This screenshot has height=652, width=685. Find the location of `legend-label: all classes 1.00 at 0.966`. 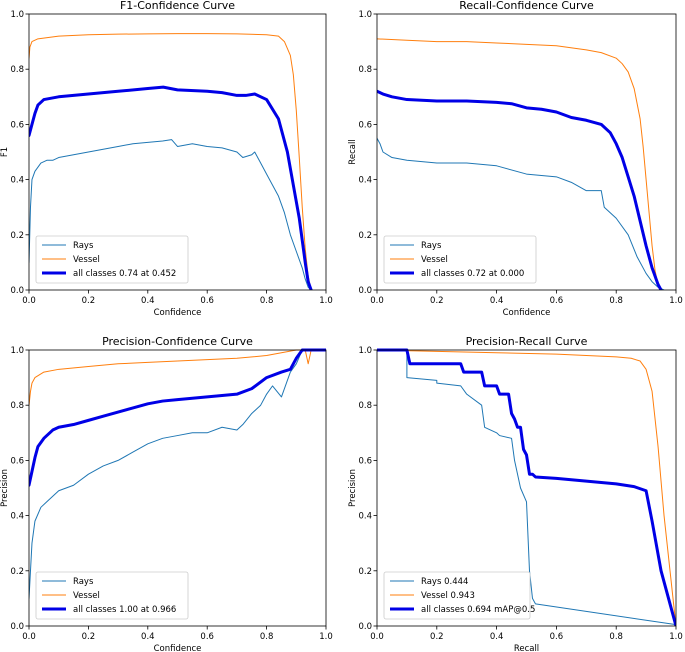

legend-label: all classes 1.00 at 0.966 is located at coordinates (124, 610).